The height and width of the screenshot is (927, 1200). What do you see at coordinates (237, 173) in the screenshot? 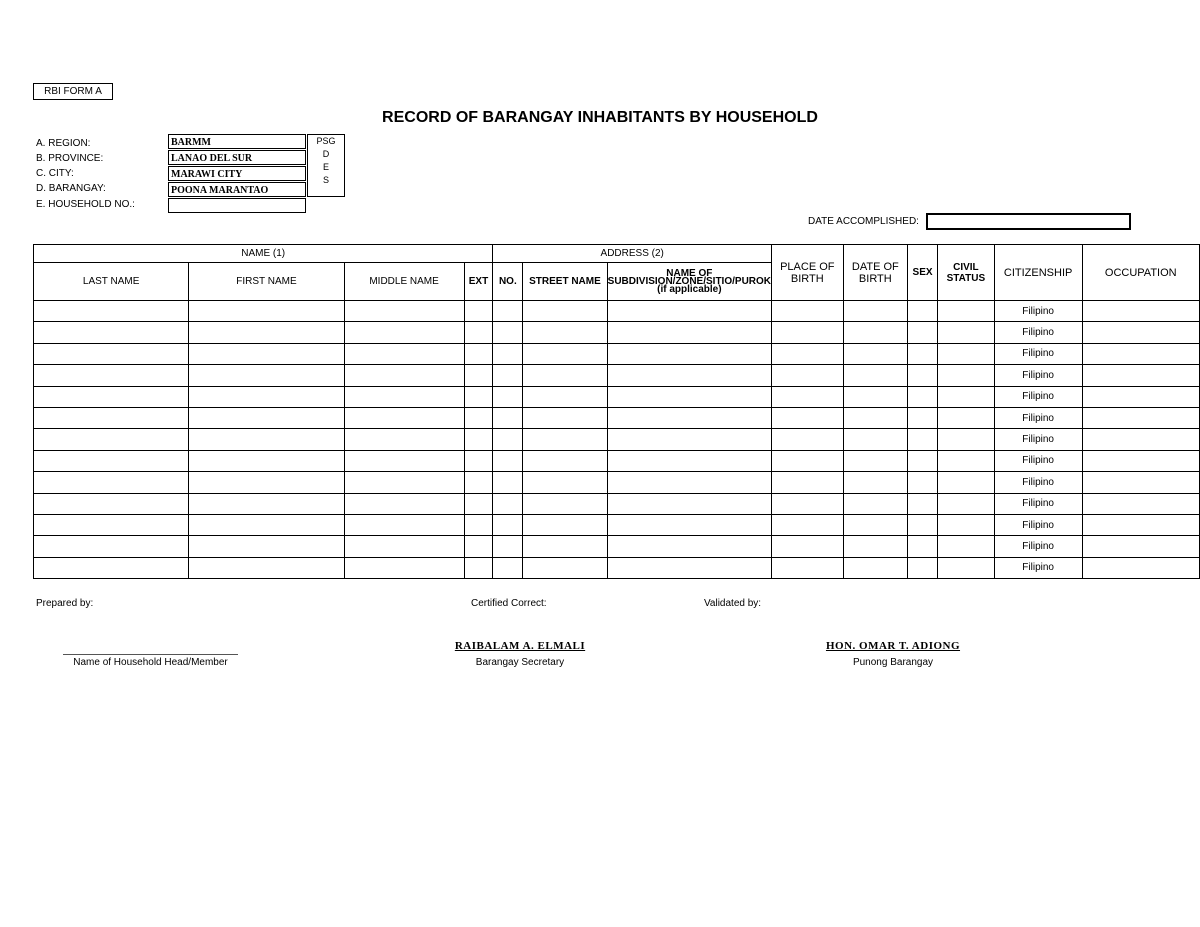
I see `city-field: MARAWI CITY` at bounding box center [237, 173].